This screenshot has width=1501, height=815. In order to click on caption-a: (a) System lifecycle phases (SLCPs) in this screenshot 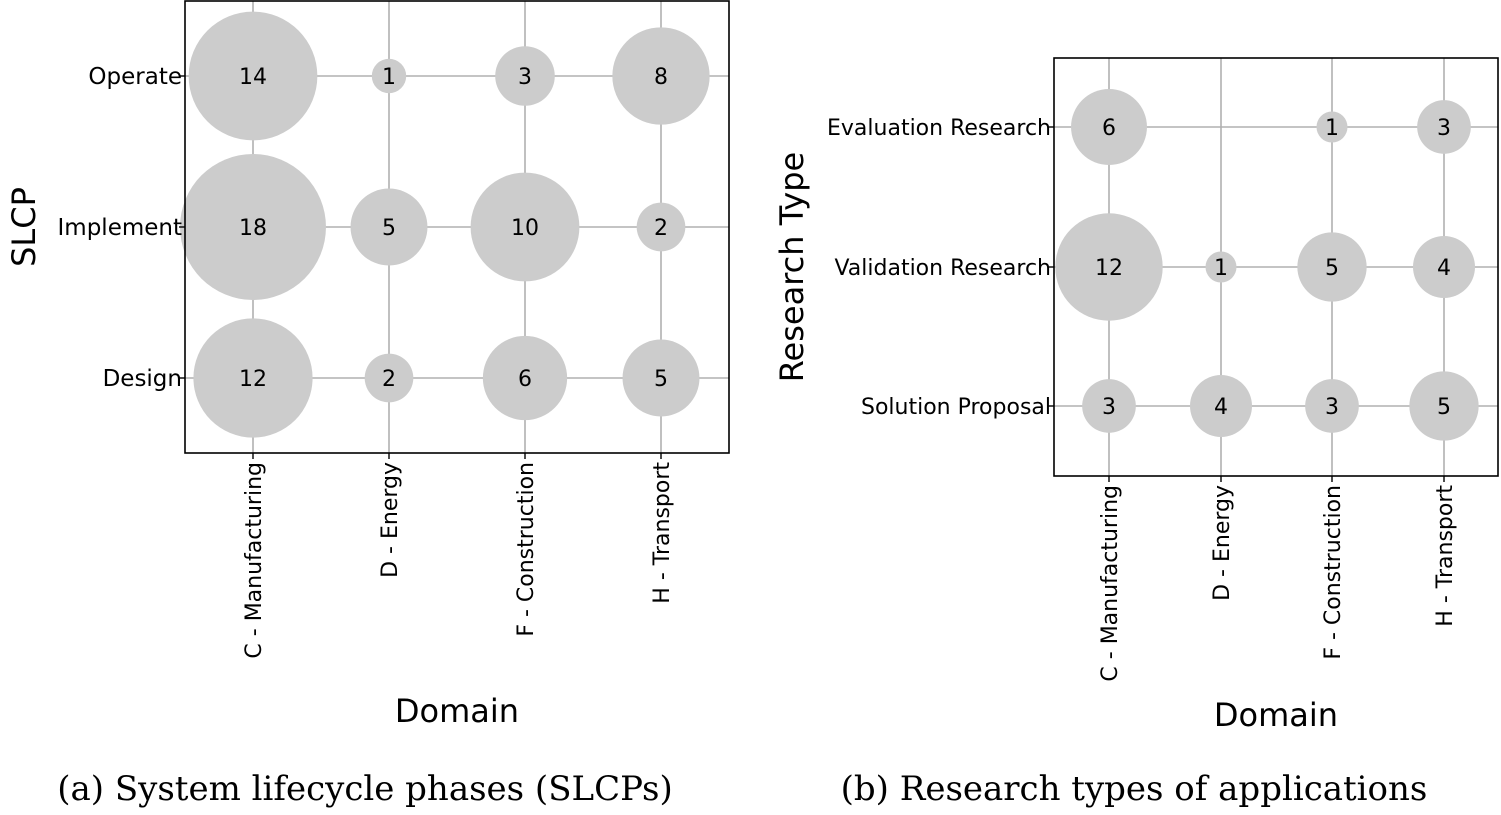, I will do `click(365, 789)`.